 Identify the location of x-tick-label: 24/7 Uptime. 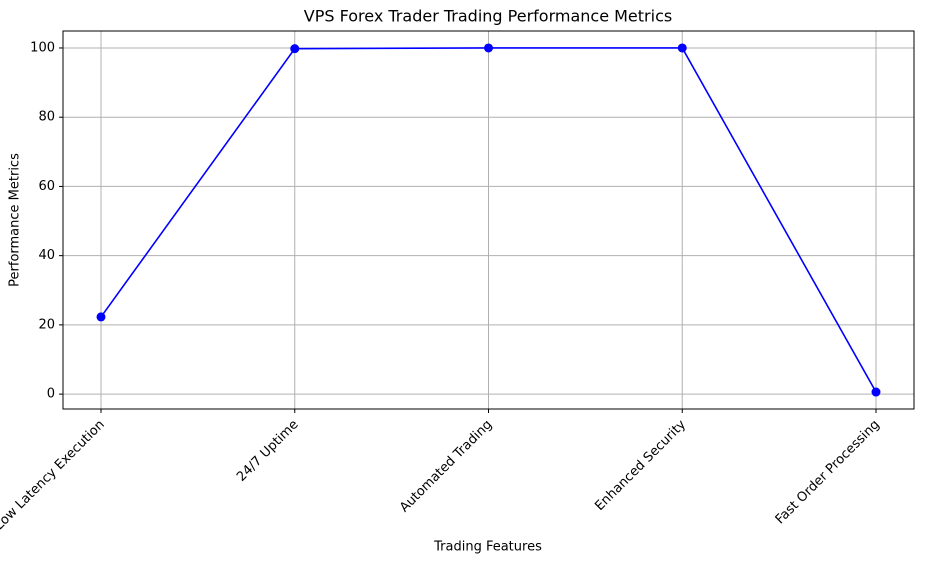
(268, 451).